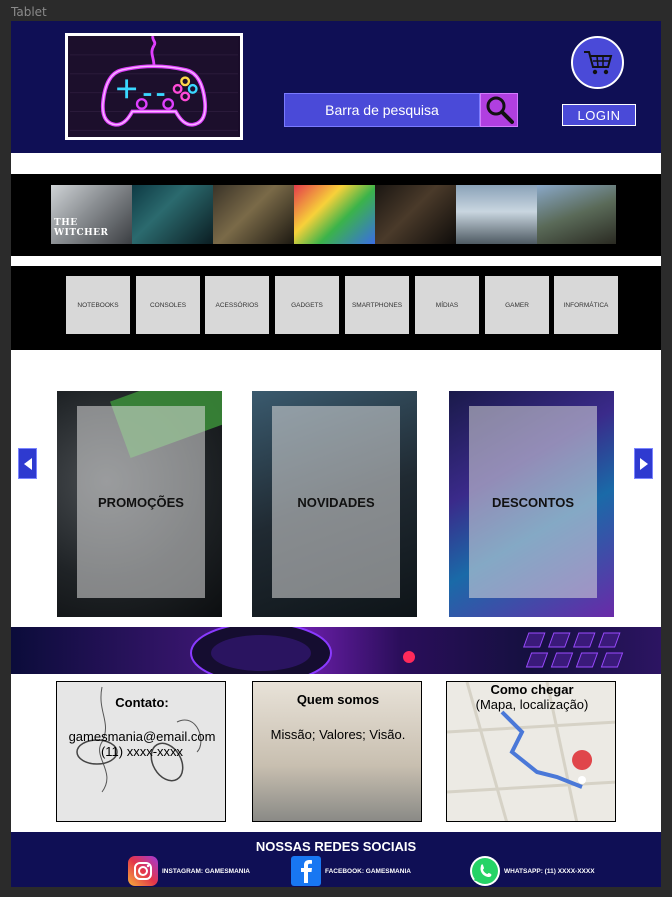  I want to click on telephone-icon, so click(139, 739).